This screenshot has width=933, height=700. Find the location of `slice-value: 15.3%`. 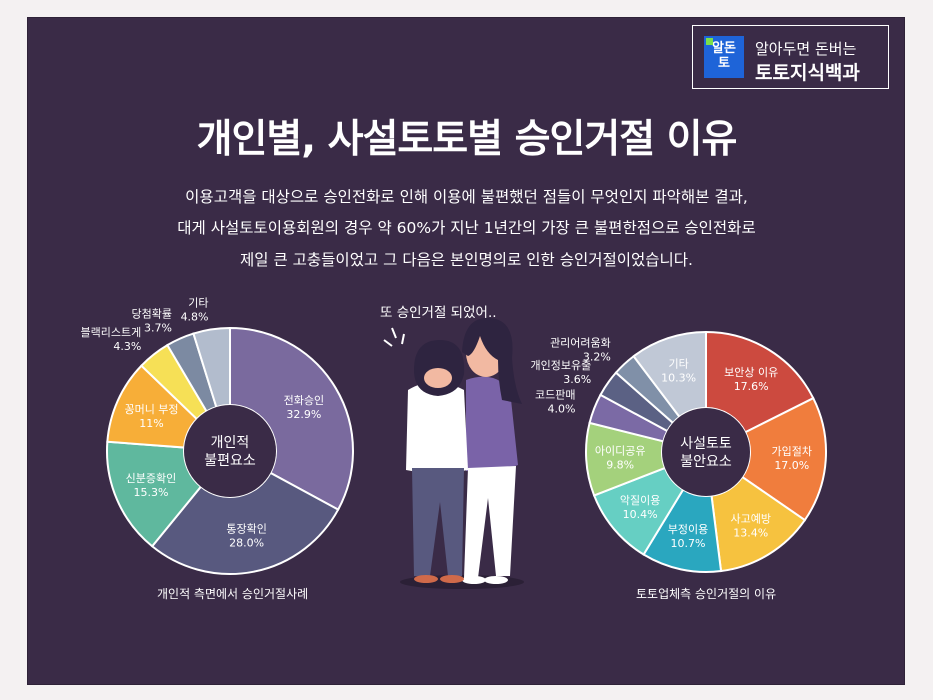

slice-value: 15.3% is located at coordinates (150, 492).